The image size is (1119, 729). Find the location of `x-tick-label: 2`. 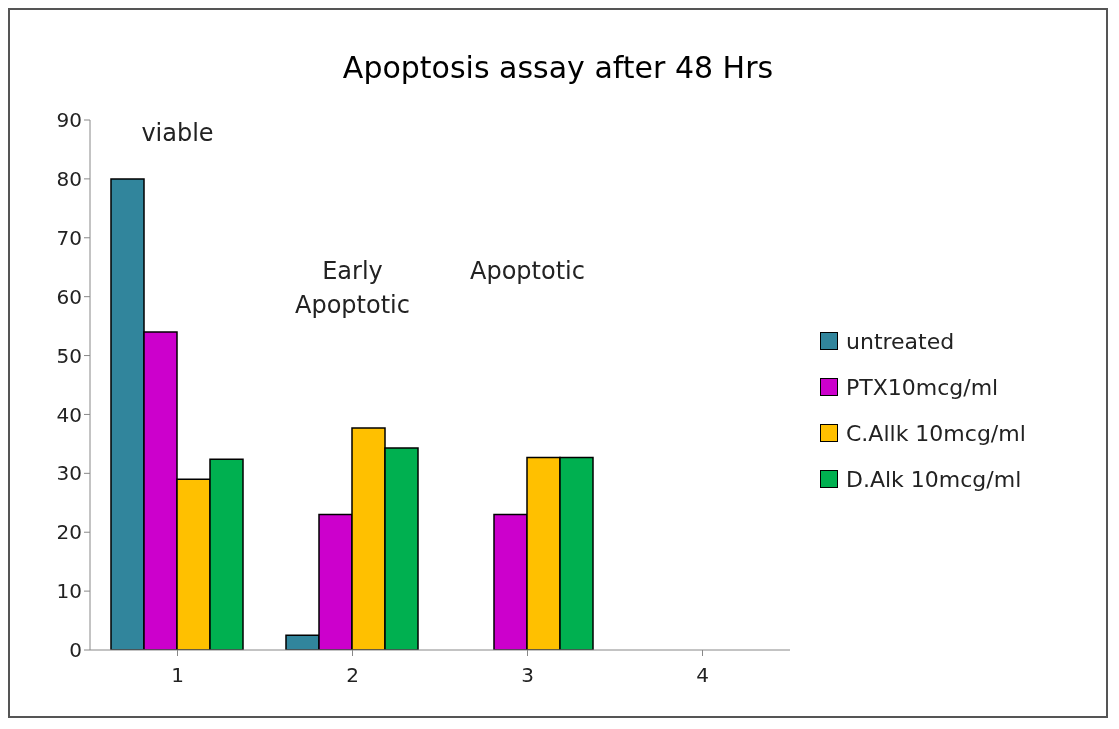

x-tick-label: 2 is located at coordinates (352, 675).